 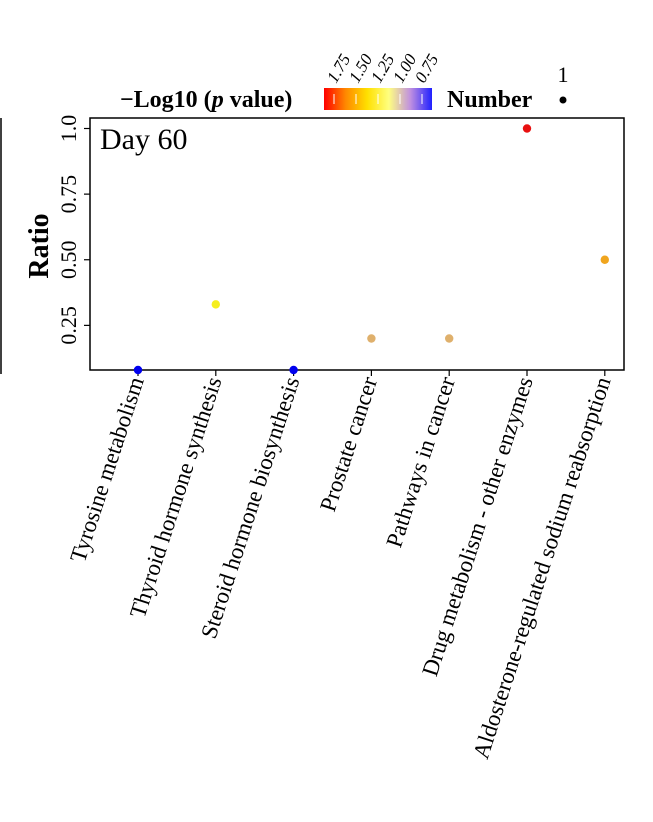 What do you see at coordinates (73, 230) in the screenshot?
I see `y-axis: 0.25 0.50 0.75 1.0` at bounding box center [73, 230].